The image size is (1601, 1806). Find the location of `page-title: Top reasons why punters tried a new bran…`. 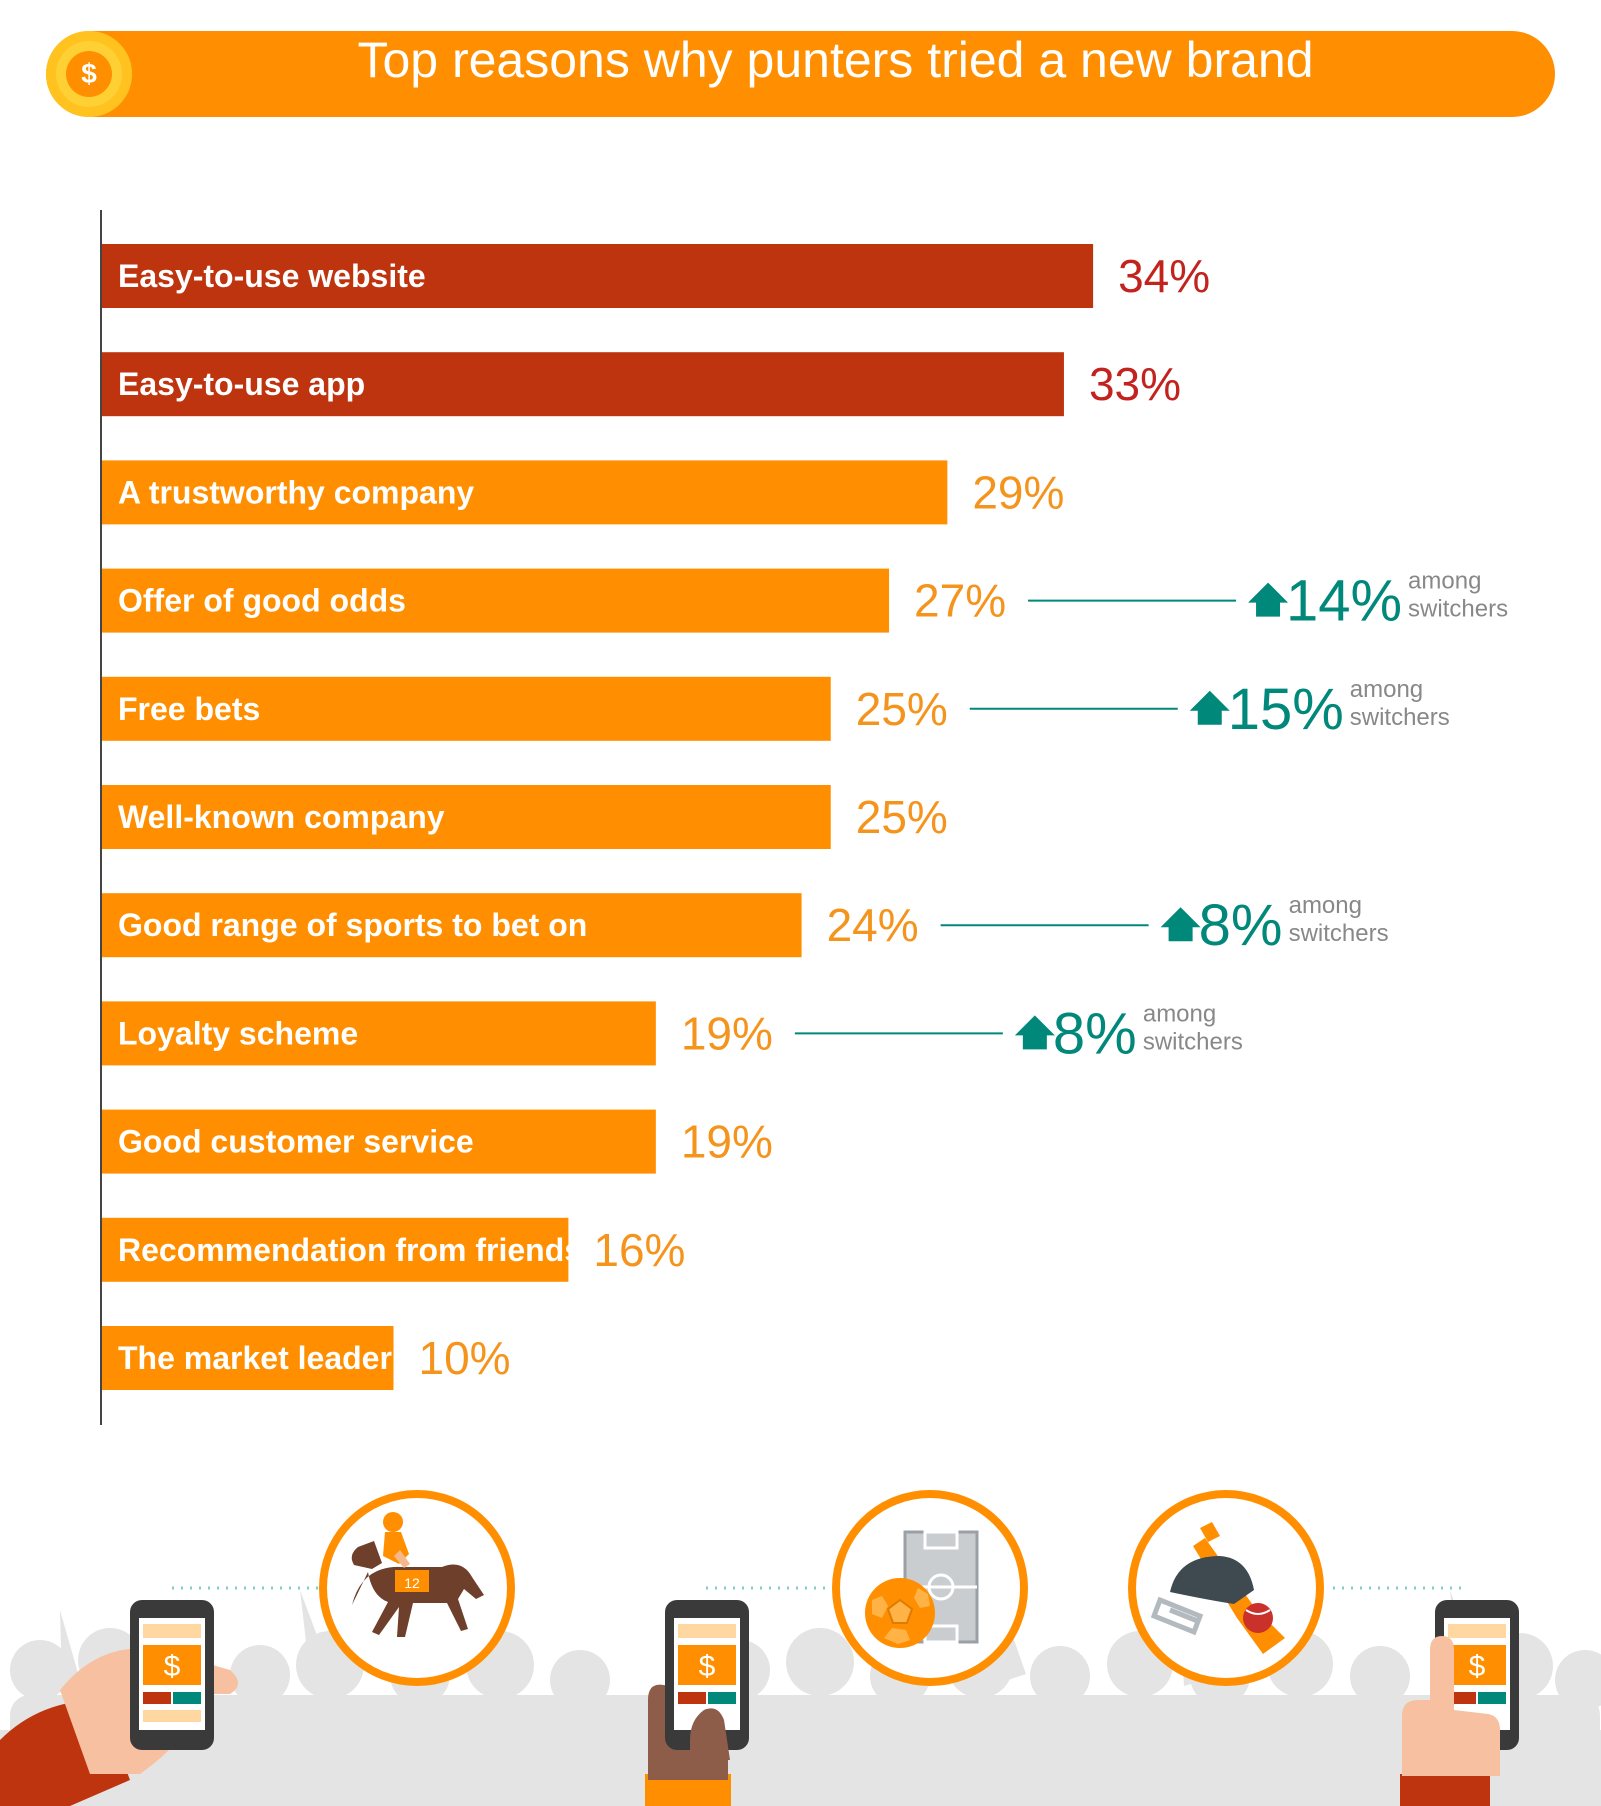

page-title: Top reasons why punters tried a new bran… is located at coordinates (835, 60).